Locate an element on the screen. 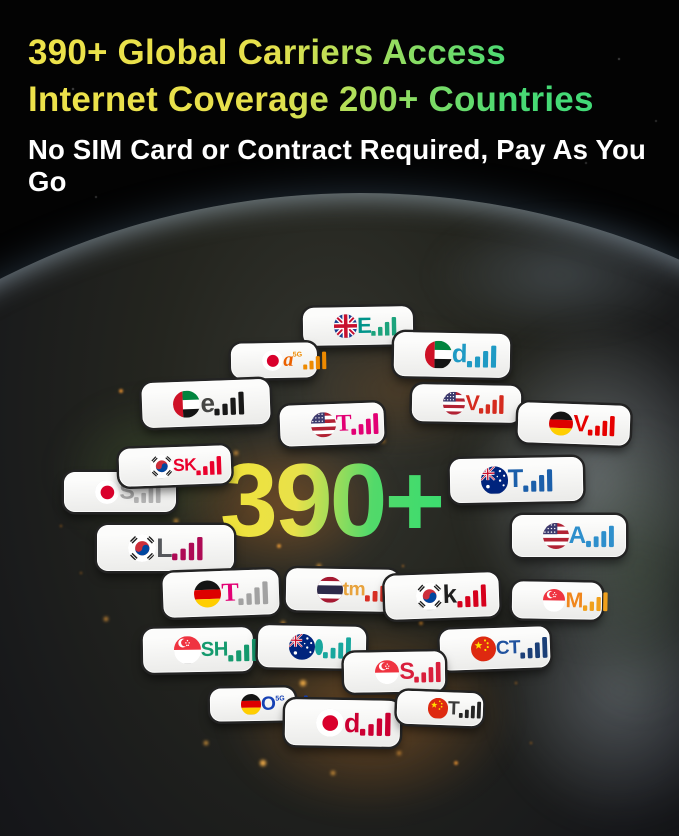  carrier-label: L is located at coordinates (164, 547).